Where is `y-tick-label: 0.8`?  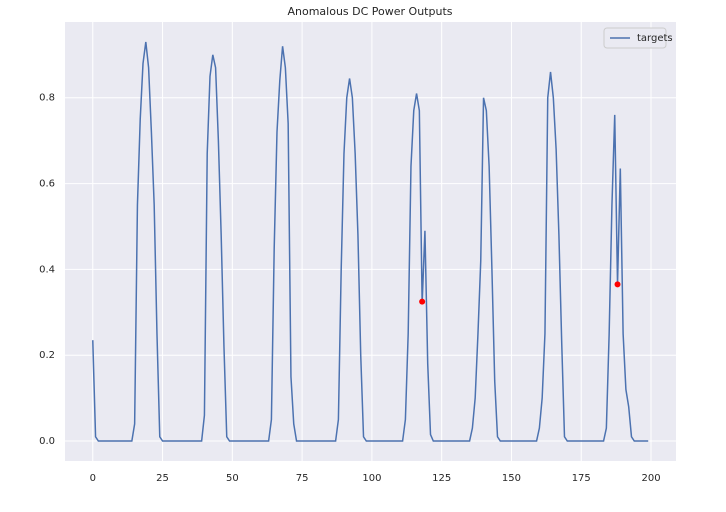
y-tick-label: 0.8 is located at coordinates (47, 98).